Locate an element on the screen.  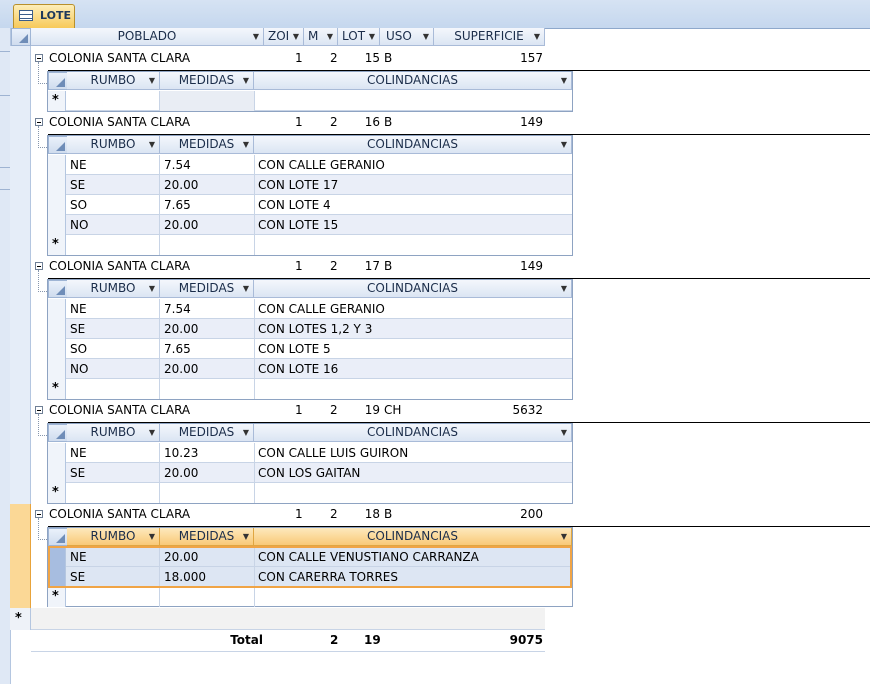
tab-lote: LOTE is located at coordinates (44, 16).